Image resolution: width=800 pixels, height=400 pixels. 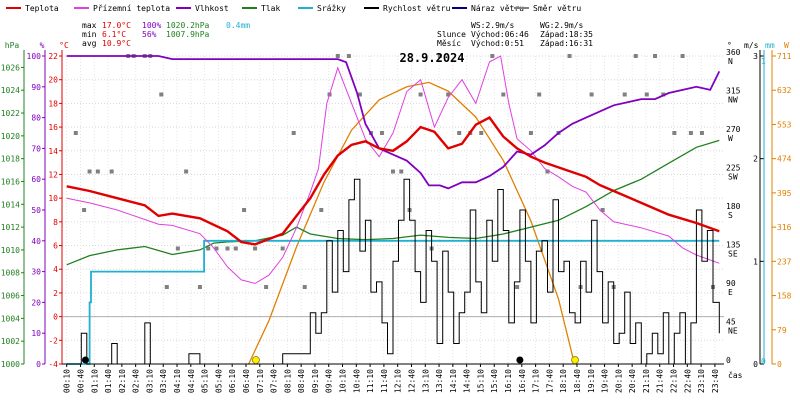 I want to click on pressure-axis-unit: hPa, so click(x=12, y=45).